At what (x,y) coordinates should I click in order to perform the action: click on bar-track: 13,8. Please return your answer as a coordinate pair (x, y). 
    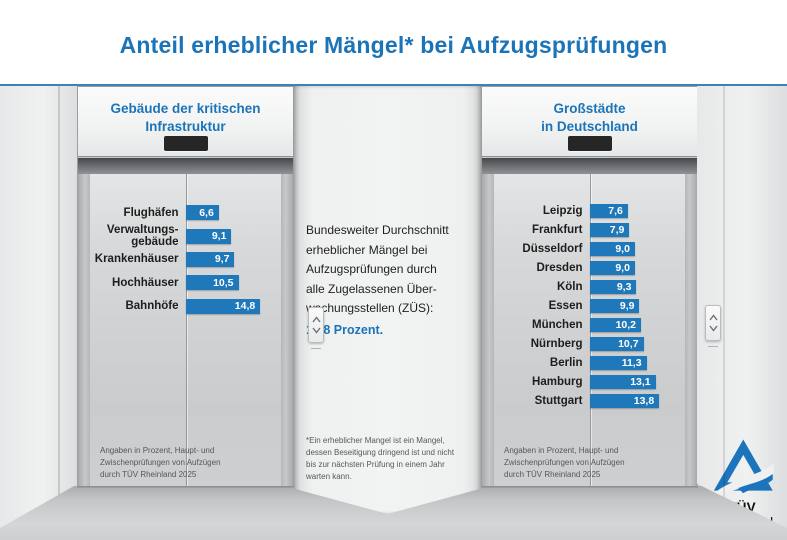
    Looking at the image, I should click on (637, 401).